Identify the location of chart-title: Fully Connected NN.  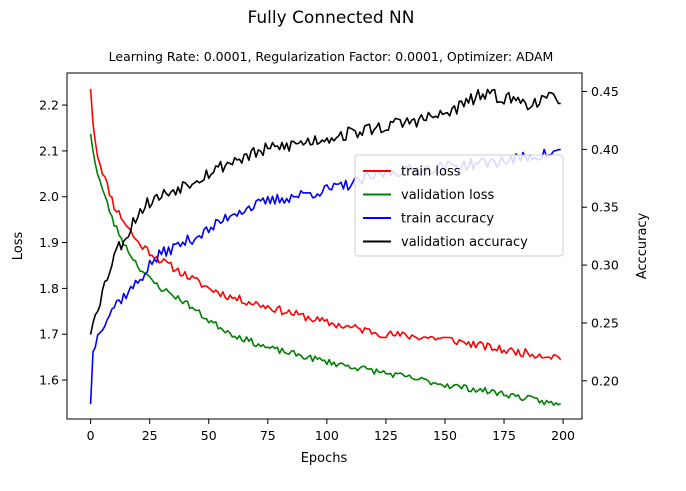
(331, 18).